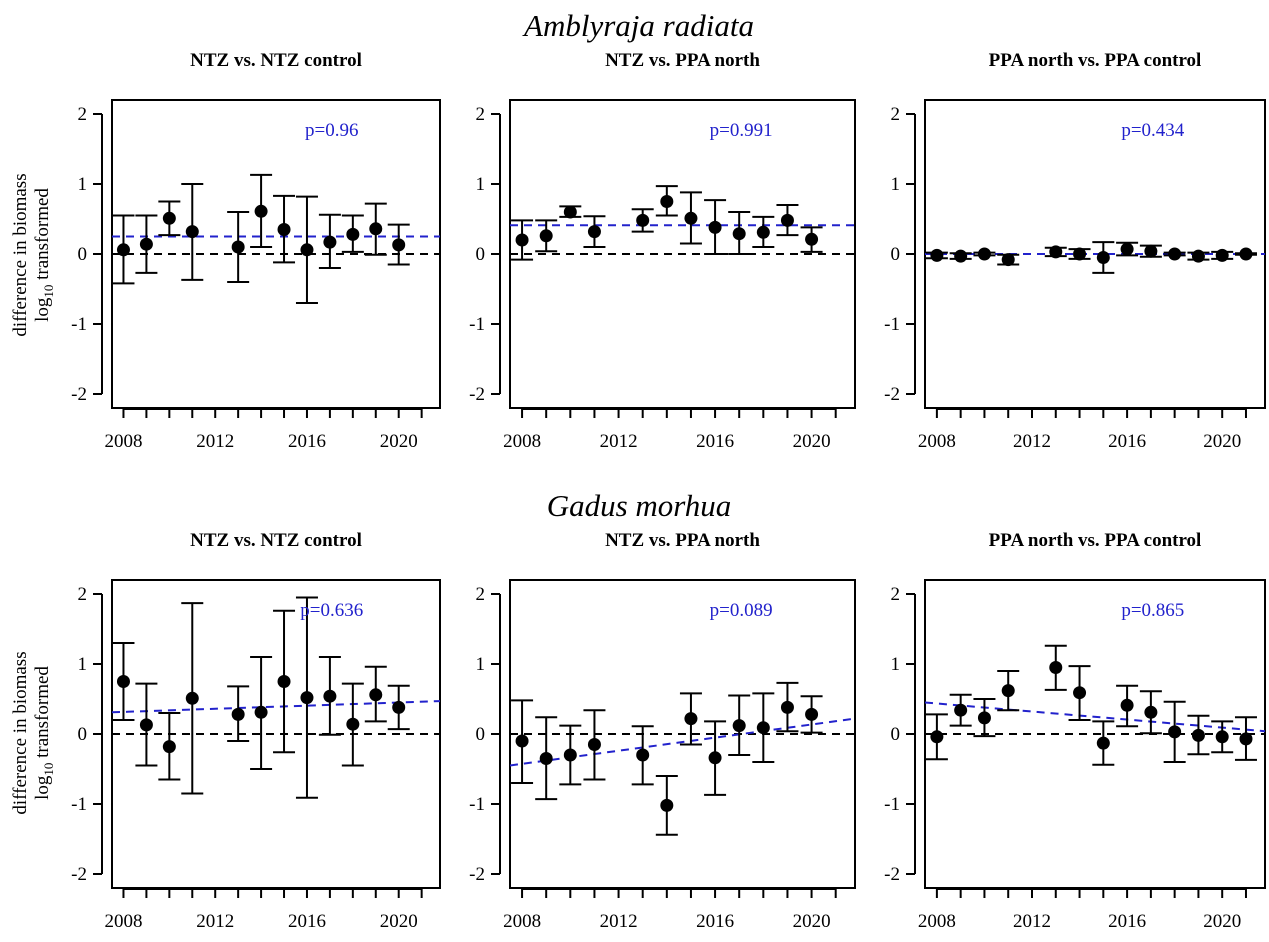  I want to click on trend-line, so click(1095, 717).